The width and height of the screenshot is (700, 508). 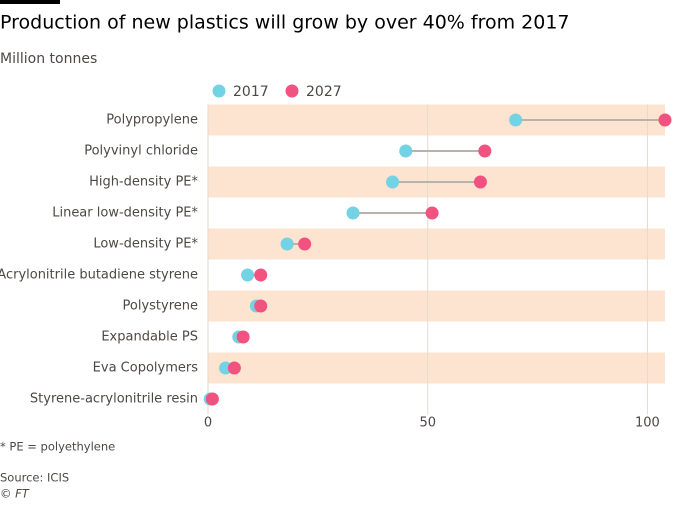 I want to click on y-tick-label: Acrylonitrile butadiene styrene, so click(x=99, y=275).